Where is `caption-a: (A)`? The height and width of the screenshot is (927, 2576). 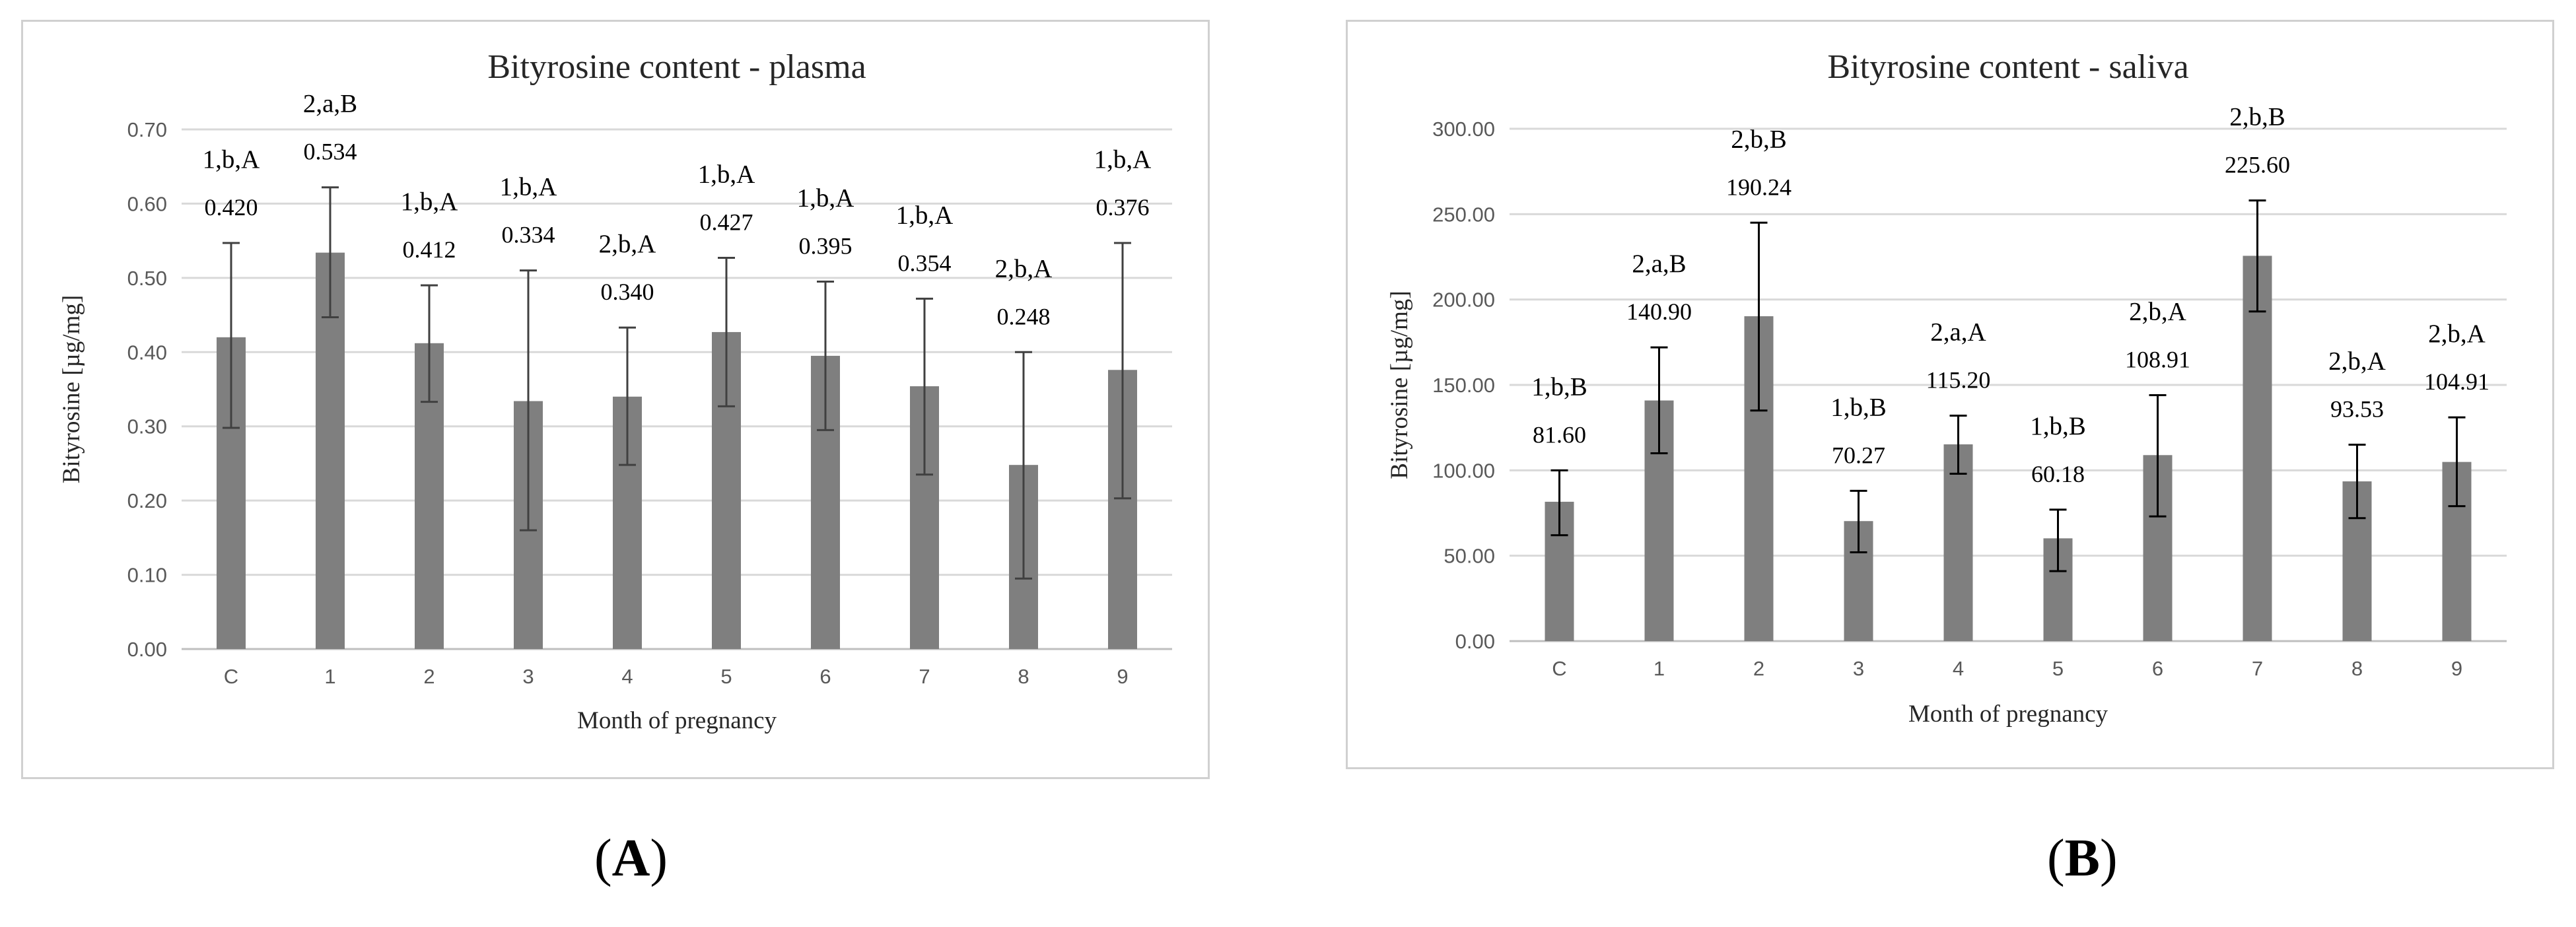
caption-a: (A) is located at coordinates (631, 858).